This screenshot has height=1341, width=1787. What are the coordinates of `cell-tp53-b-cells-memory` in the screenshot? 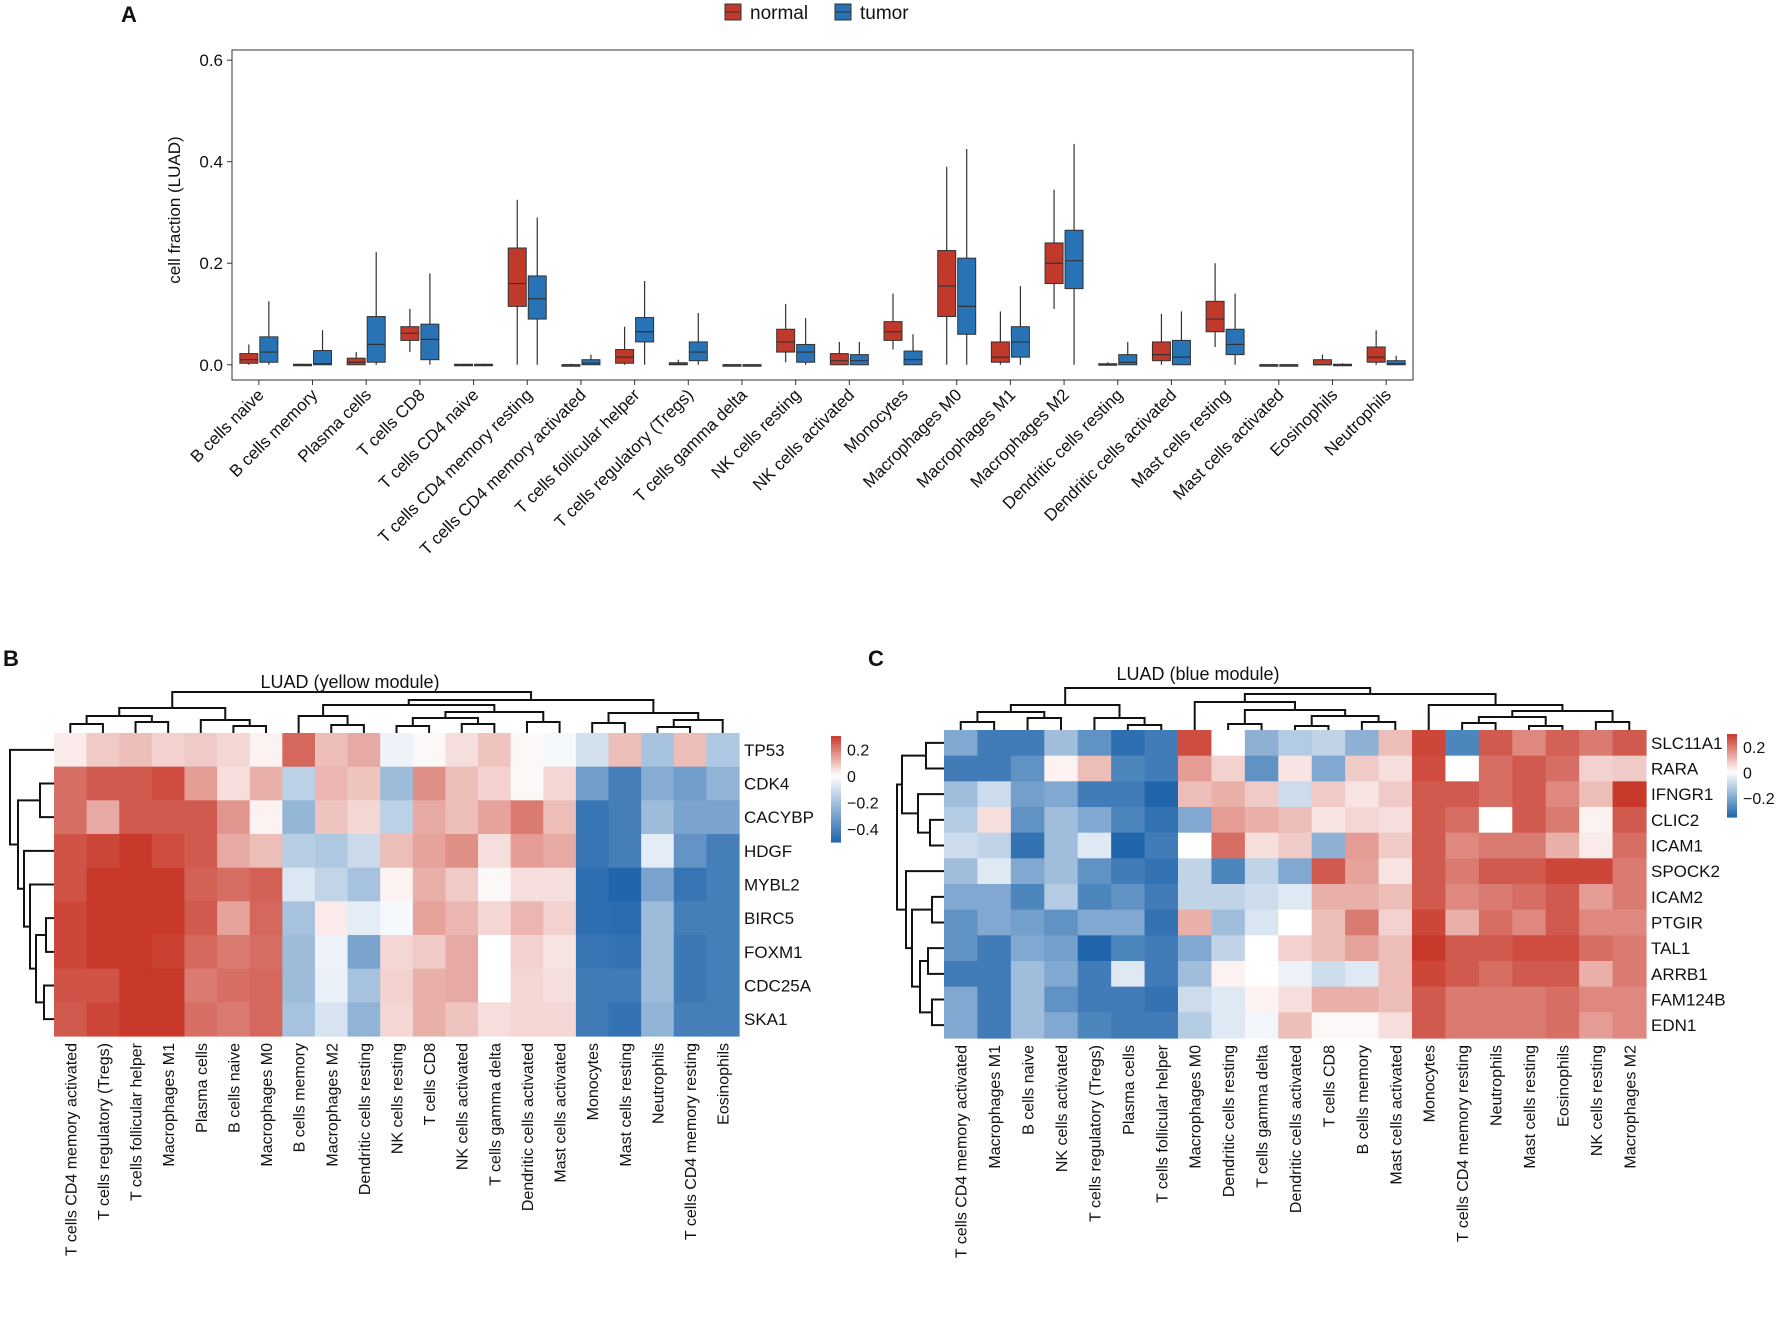 It's located at (299, 750).